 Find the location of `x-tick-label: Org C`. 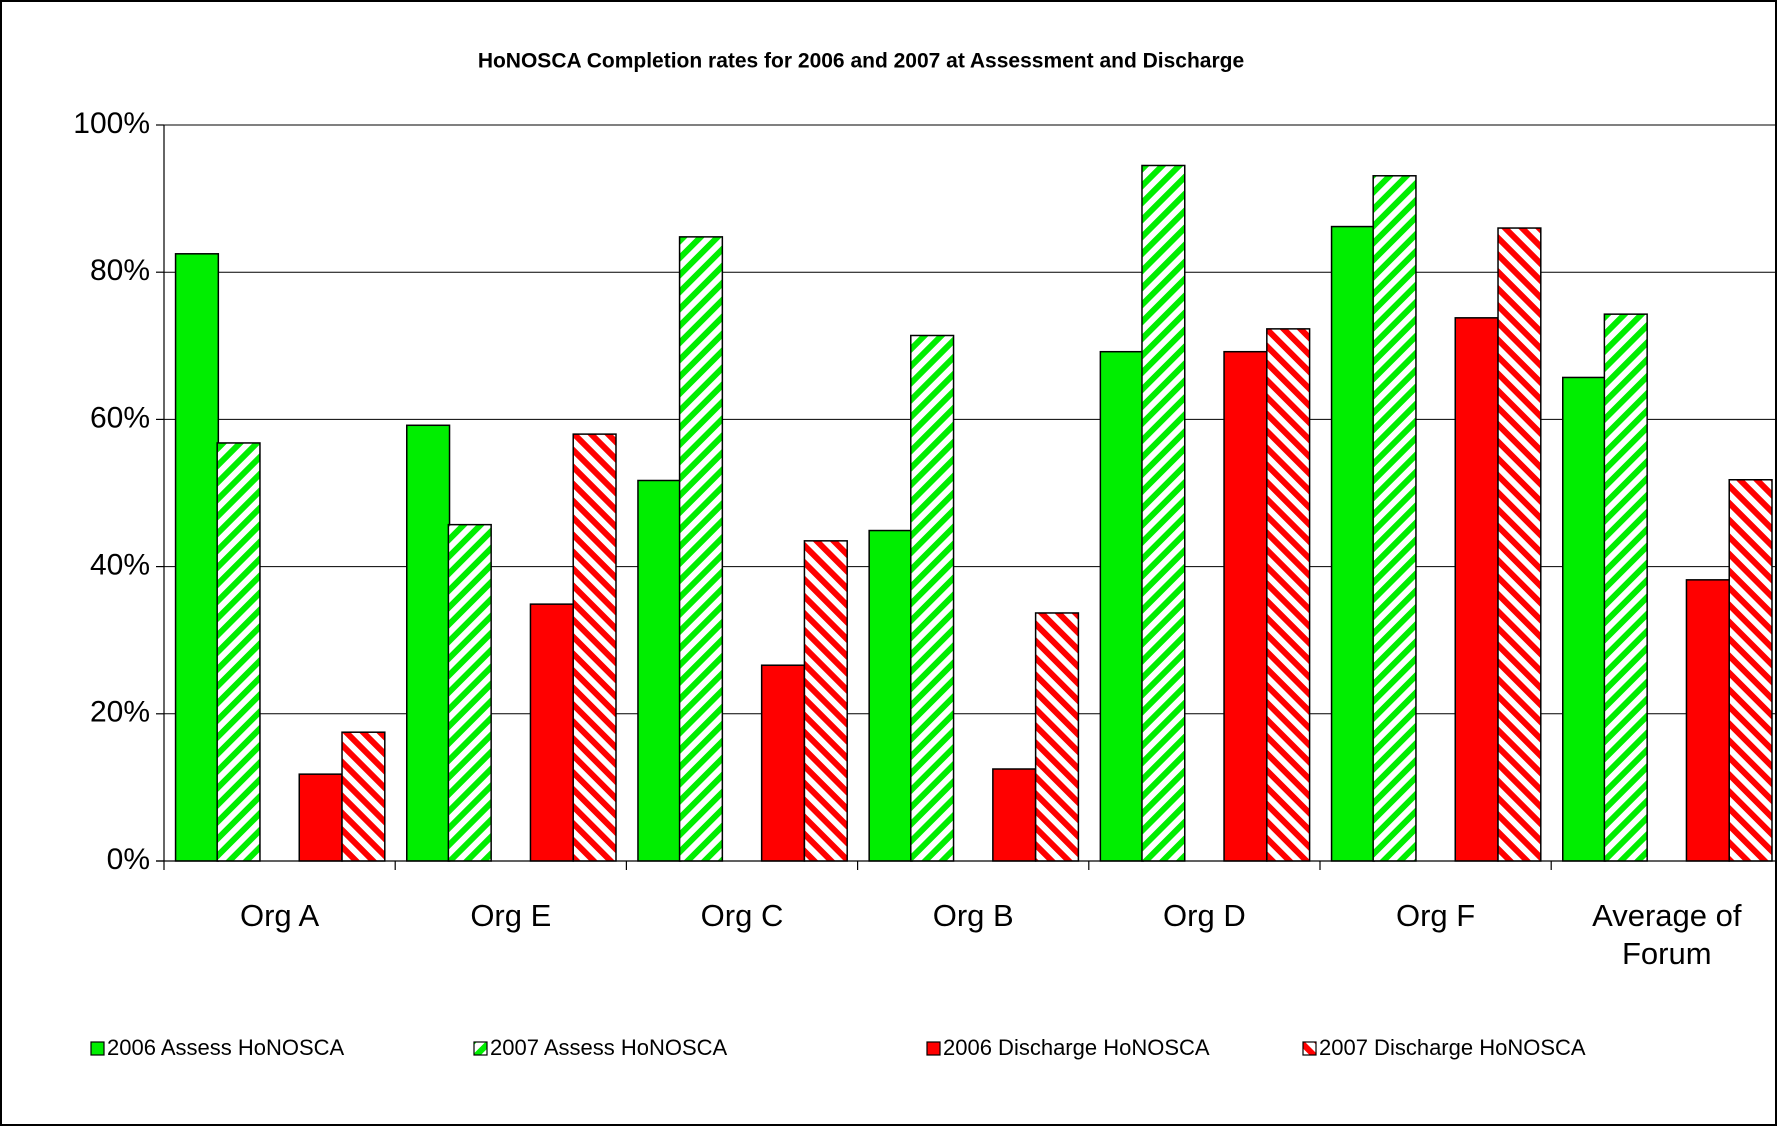

x-tick-label: Org C is located at coordinates (742, 915).